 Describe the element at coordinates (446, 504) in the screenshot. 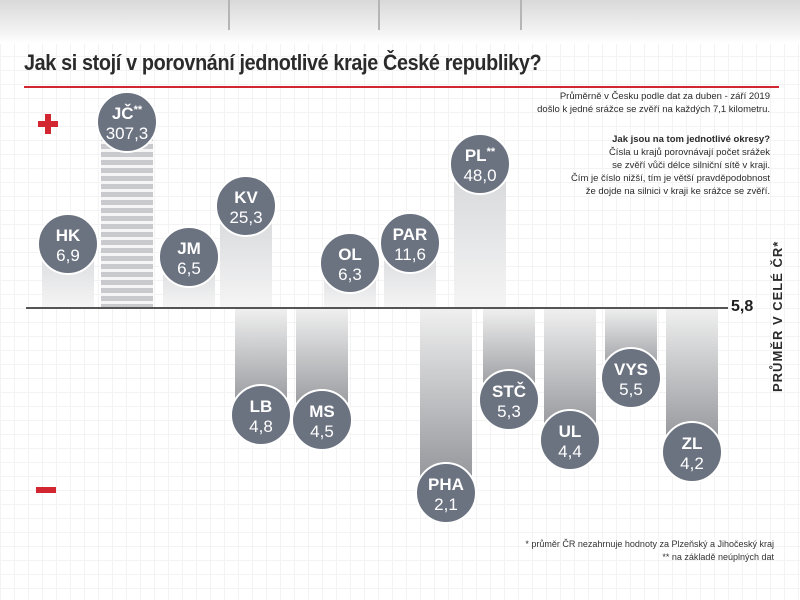

I see `value-label-pha: 2,1` at that location.